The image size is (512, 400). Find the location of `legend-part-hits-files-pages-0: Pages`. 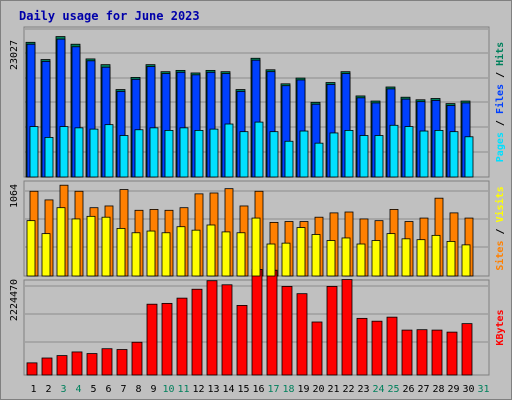

legend-part-hits-files-pages-0: Pages is located at coordinates (500, 147).